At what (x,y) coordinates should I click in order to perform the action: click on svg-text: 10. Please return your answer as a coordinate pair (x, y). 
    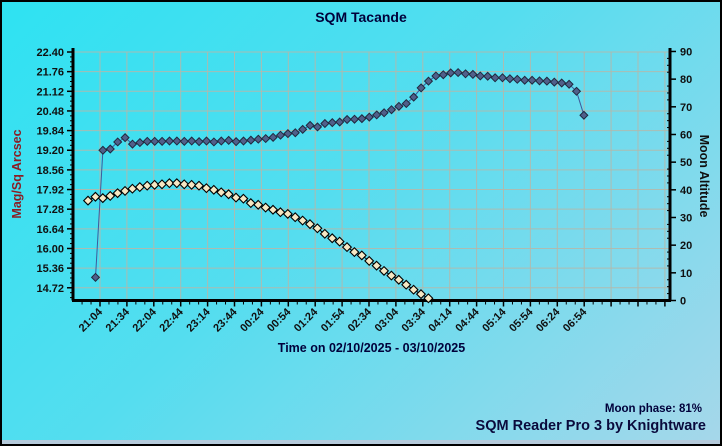
    Looking at the image, I should click on (686, 274).